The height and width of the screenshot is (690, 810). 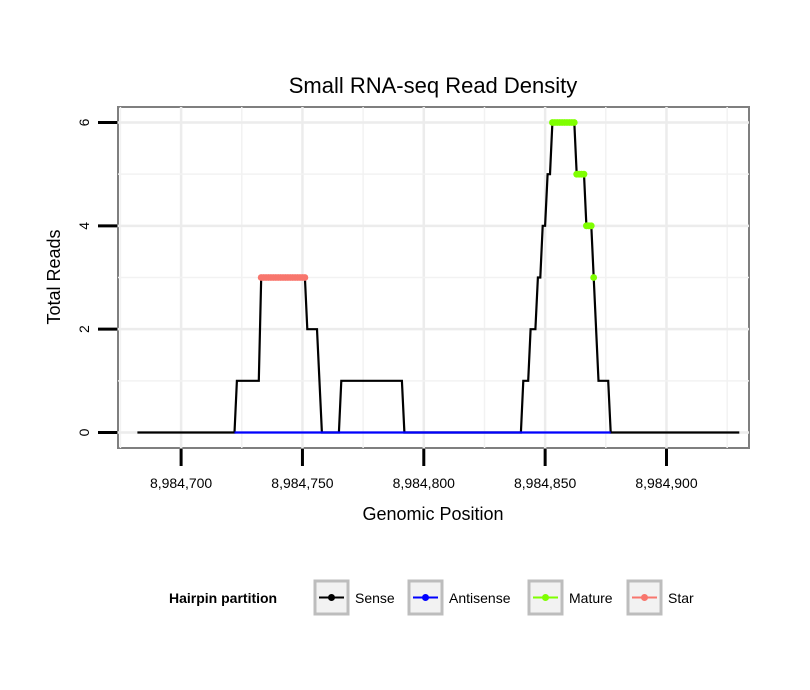 I want to click on chart-title: Small RNA-seq Read Density, so click(x=433, y=85).